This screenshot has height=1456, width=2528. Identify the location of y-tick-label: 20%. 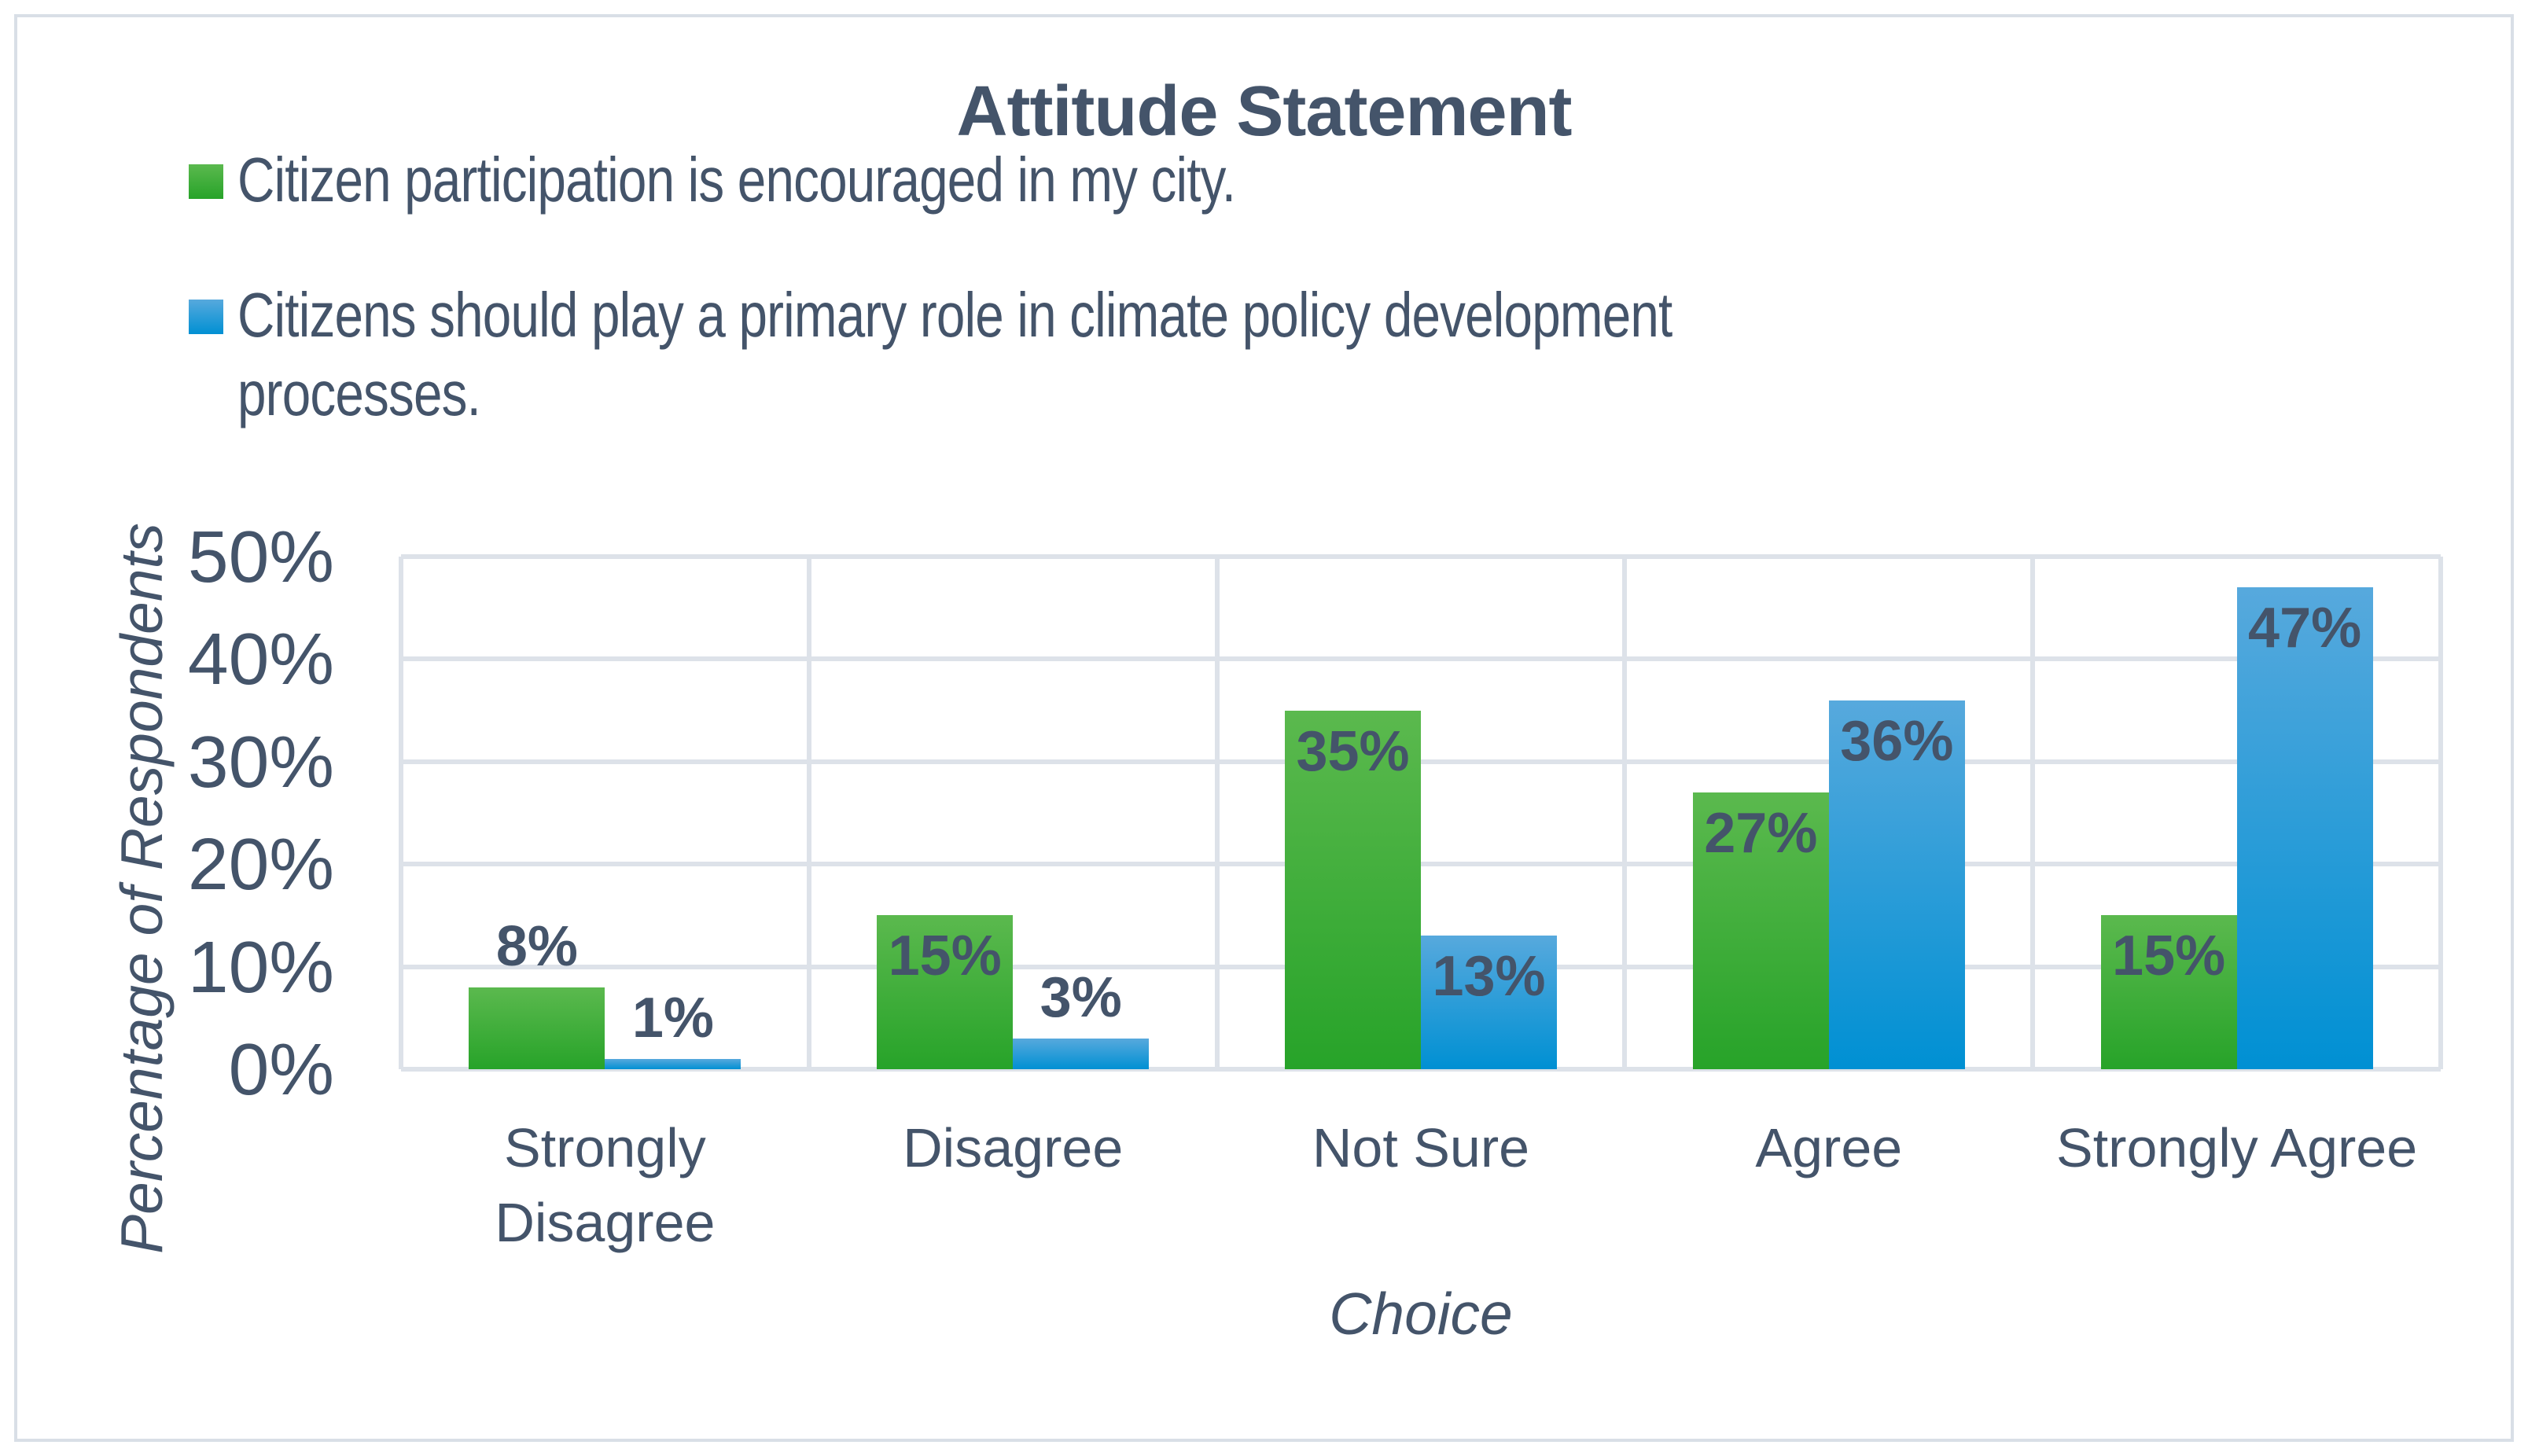
(260, 864).